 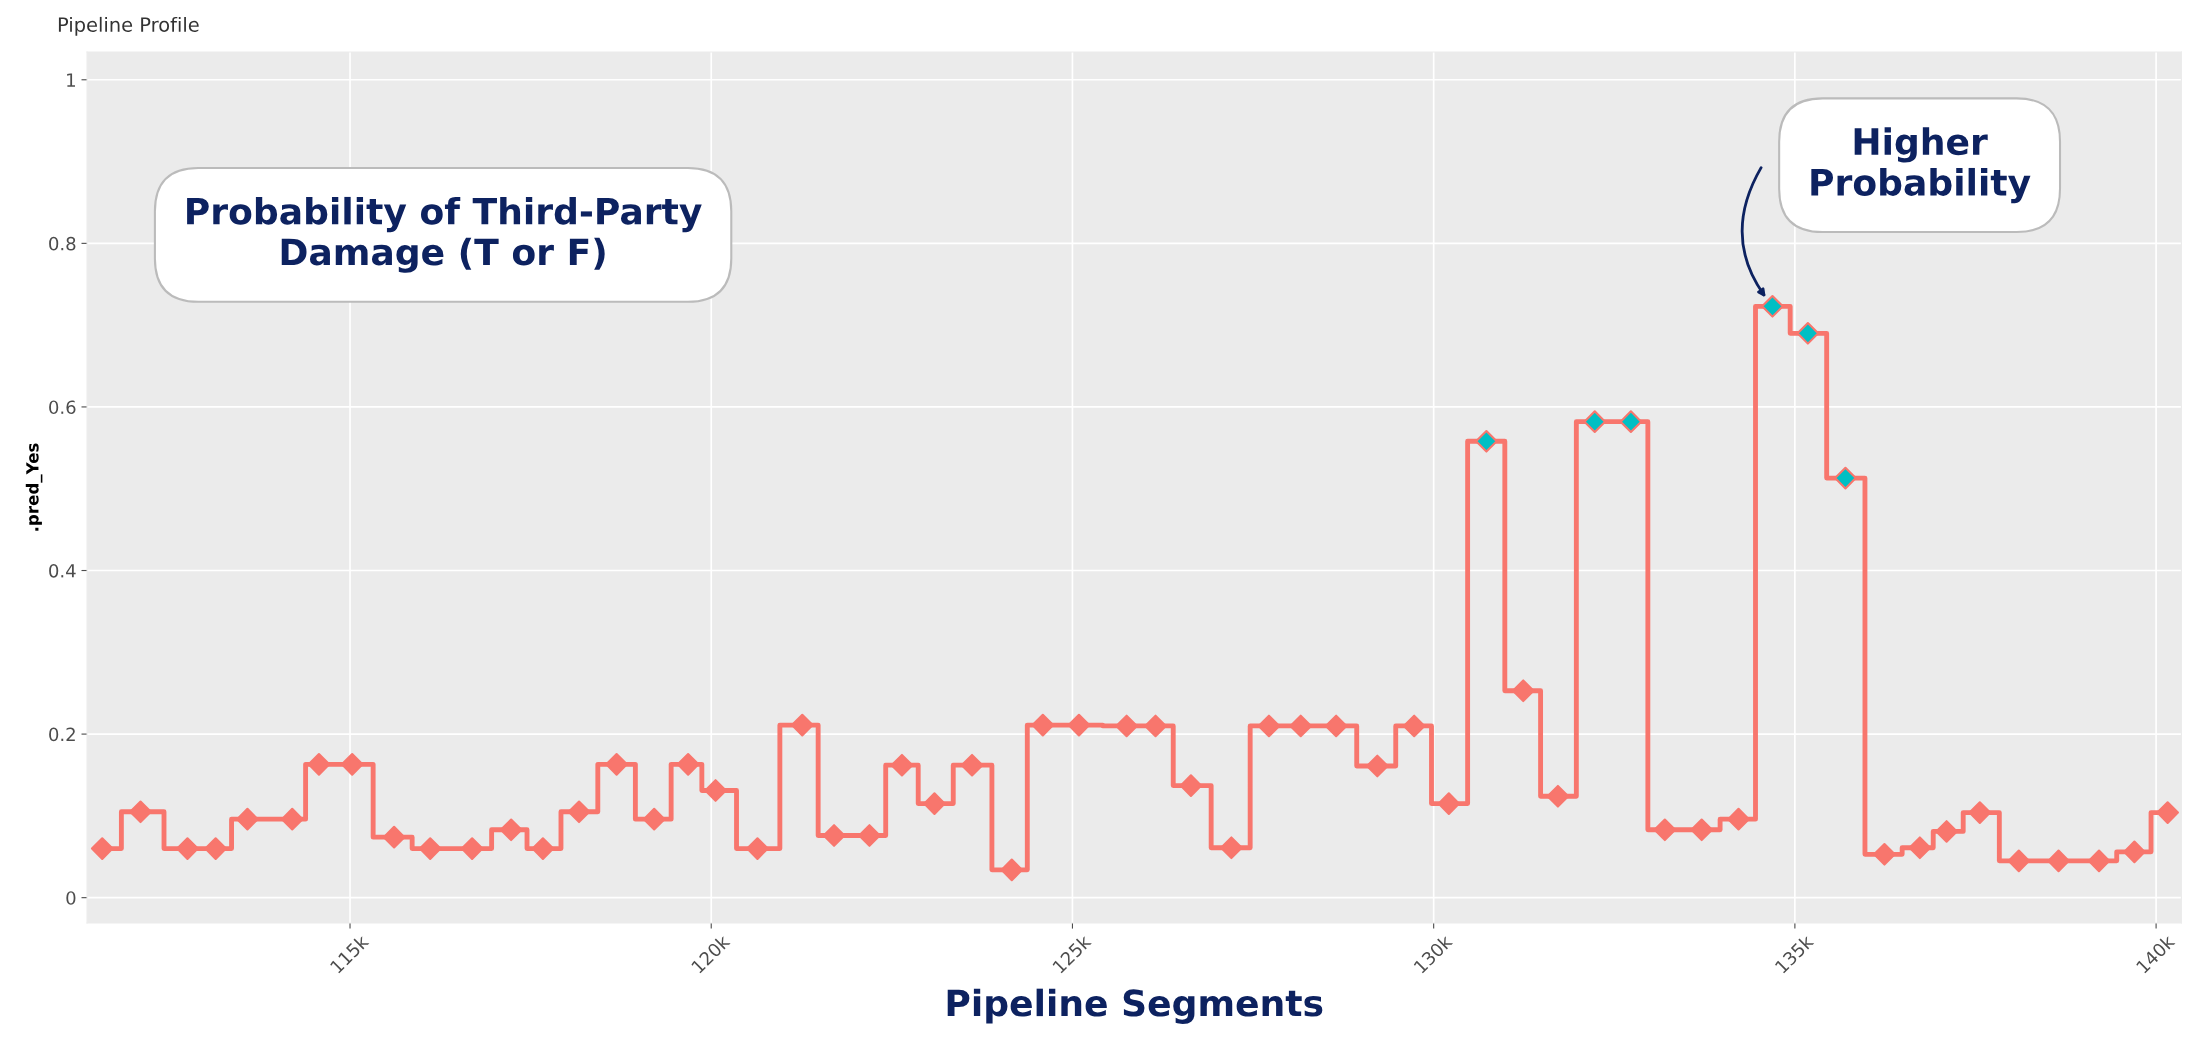 What do you see at coordinates (71, 898) in the screenshot?
I see `y-tick-label: 0` at bounding box center [71, 898].